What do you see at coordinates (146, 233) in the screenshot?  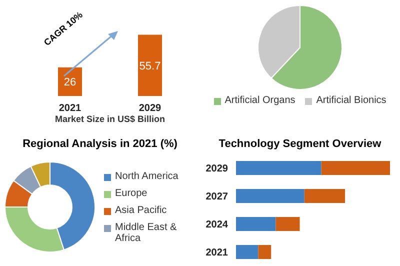 I see `legend-label: Middle East & Africa` at bounding box center [146, 233].